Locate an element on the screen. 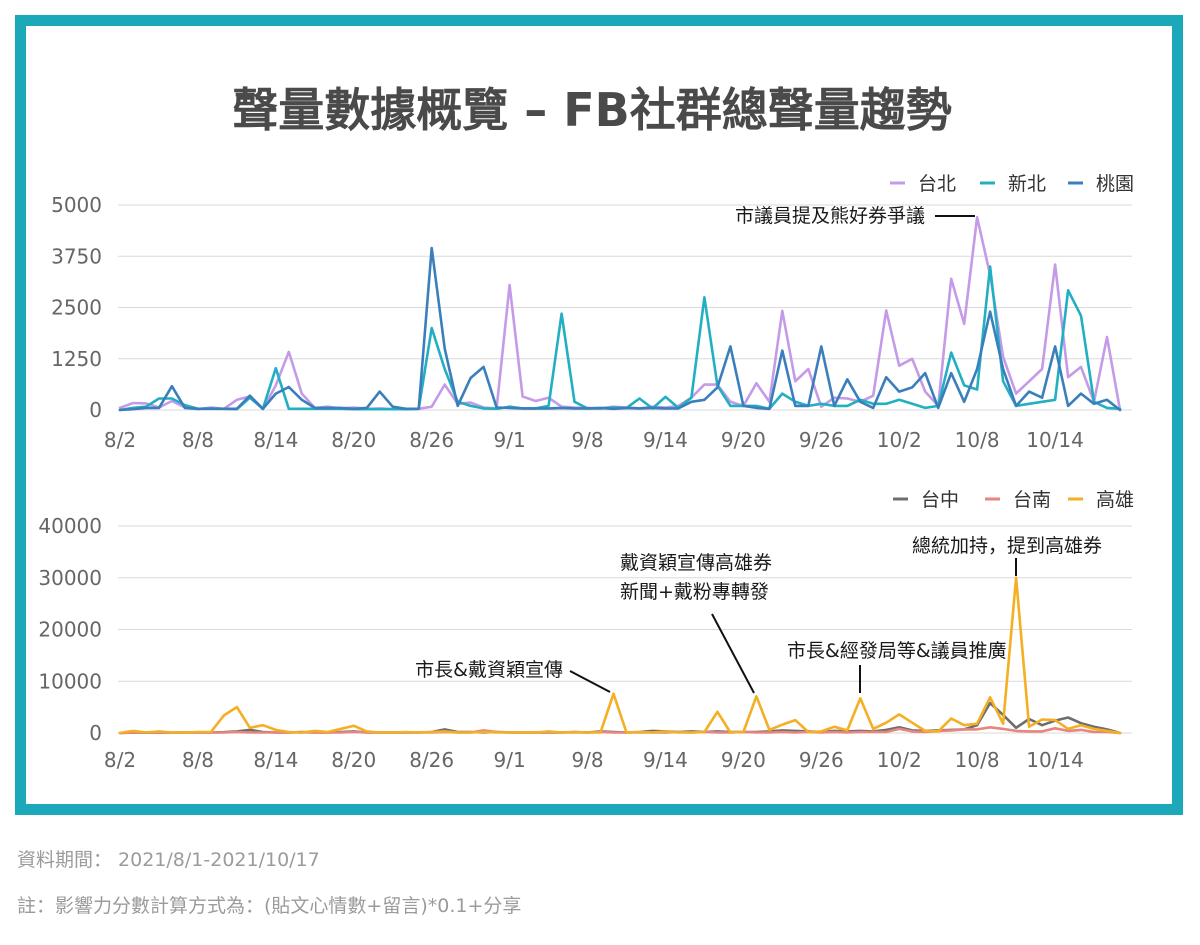  annotation-label-line-1: 戴資穎宣傳高雄券 is located at coordinates (696, 563).